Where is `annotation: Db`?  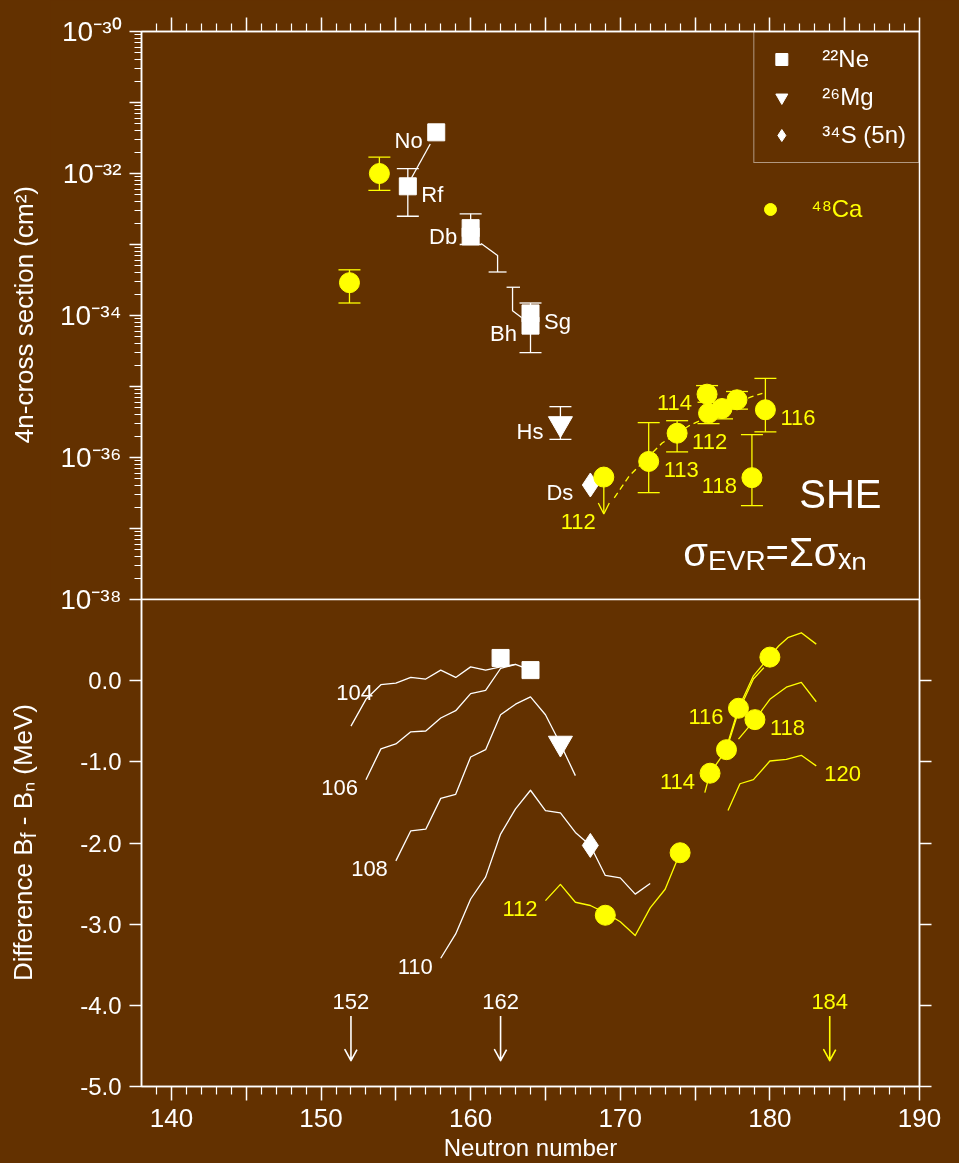 annotation: Db is located at coordinates (443, 236).